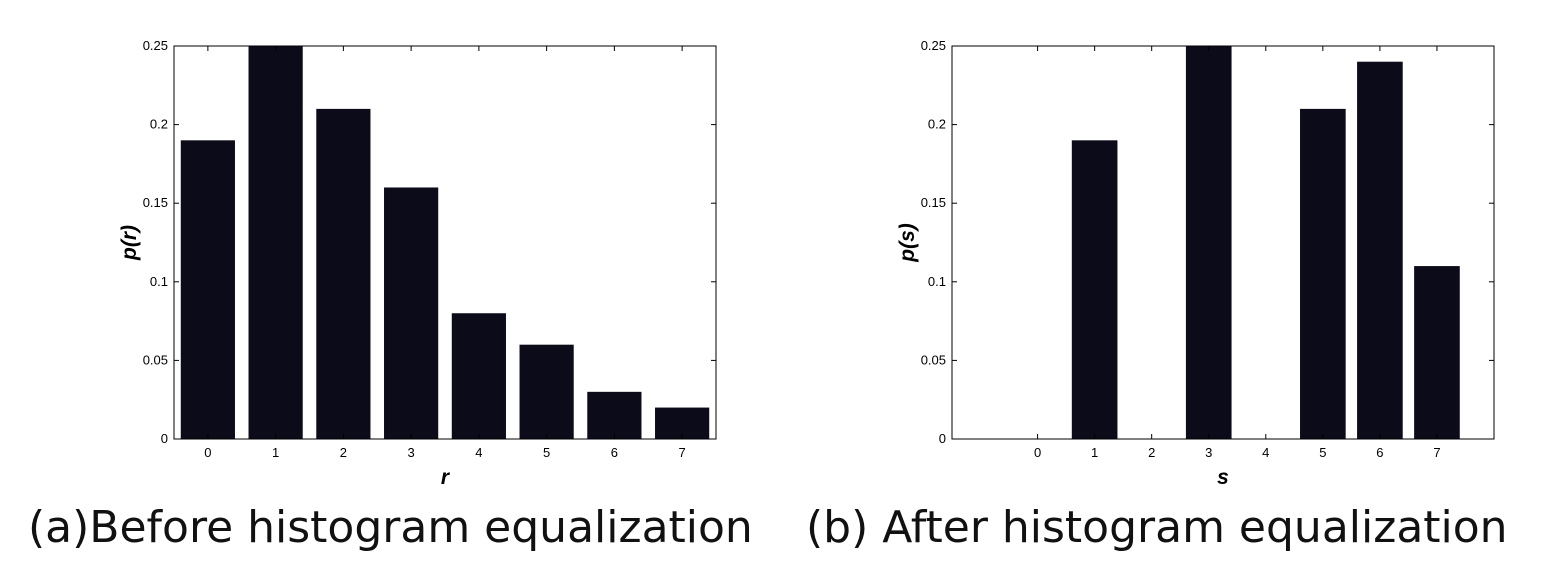 Image resolution: width=1556 pixels, height=587 pixels. Describe the element at coordinates (1379, 452) in the screenshot. I see `chart-b-xtick-label-6: 6` at that location.